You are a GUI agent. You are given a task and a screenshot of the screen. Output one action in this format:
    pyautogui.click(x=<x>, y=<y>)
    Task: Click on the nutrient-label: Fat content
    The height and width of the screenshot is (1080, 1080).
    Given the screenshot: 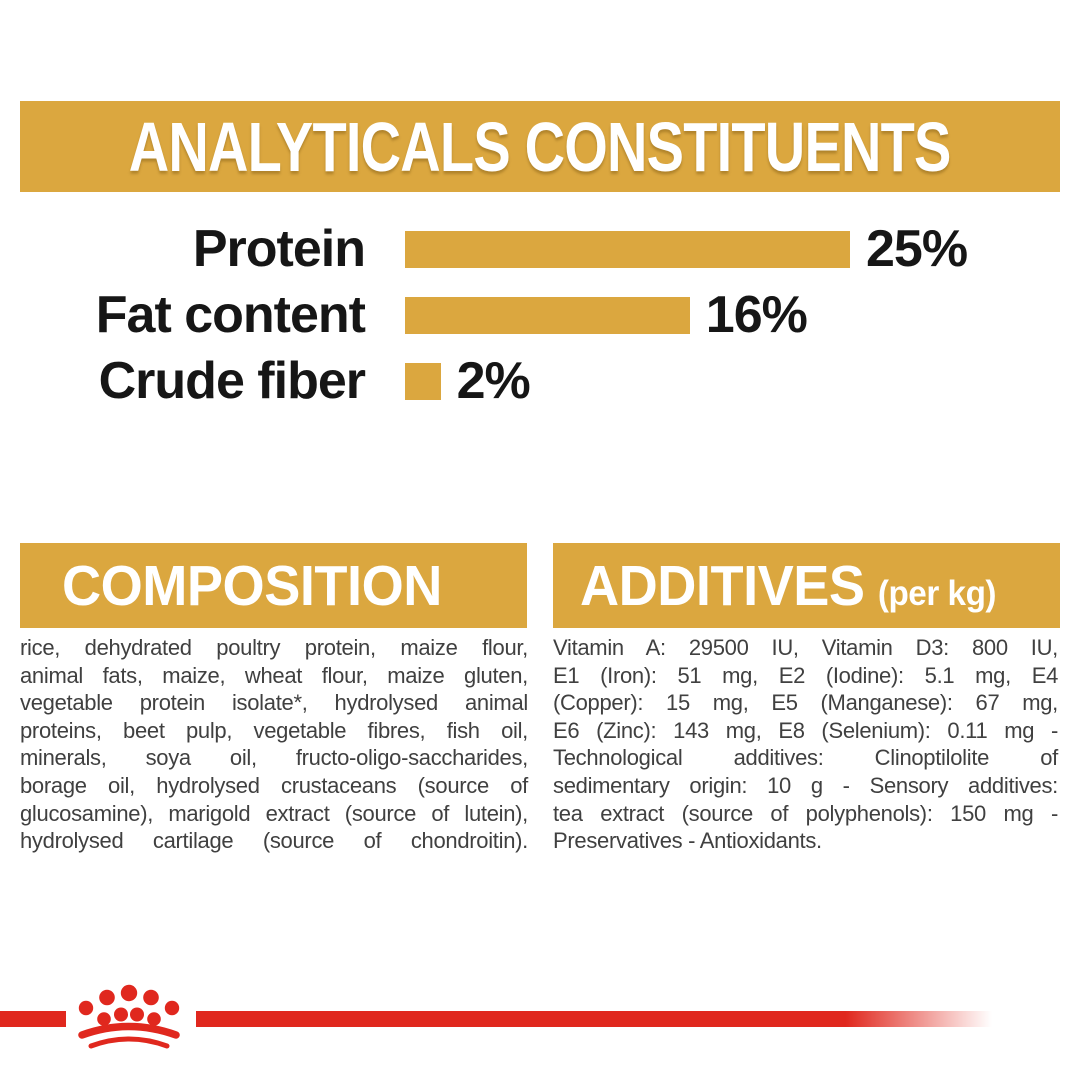 What is the action you would take?
    pyautogui.click(x=230, y=315)
    